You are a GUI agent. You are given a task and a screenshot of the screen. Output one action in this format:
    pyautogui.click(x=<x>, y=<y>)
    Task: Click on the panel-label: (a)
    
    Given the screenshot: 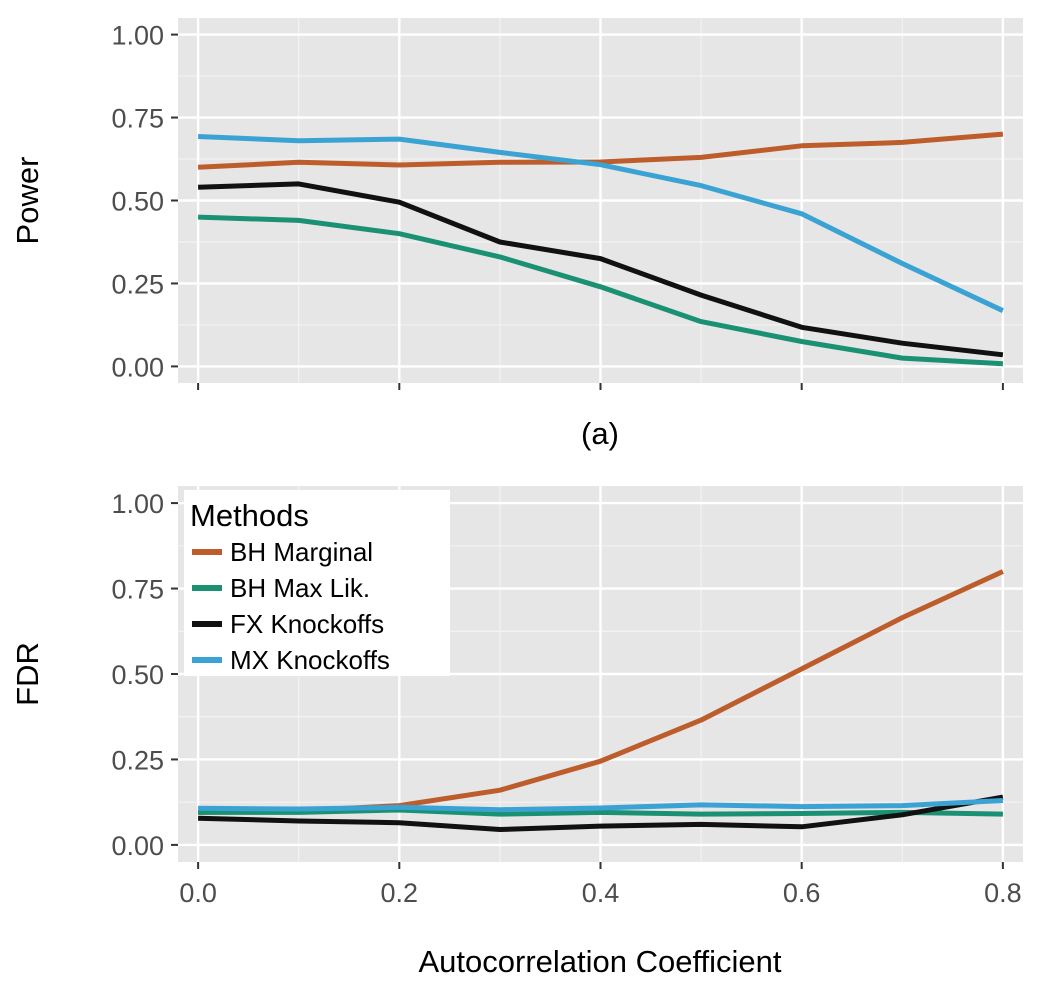 What is the action you would take?
    pyautogui.click(x=600, y=433)
    